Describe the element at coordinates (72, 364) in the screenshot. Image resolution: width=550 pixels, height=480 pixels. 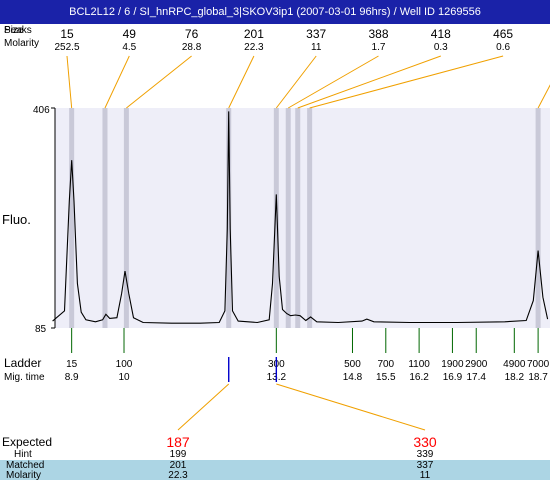
I see `ladder-size-label-0: 15` at that location.